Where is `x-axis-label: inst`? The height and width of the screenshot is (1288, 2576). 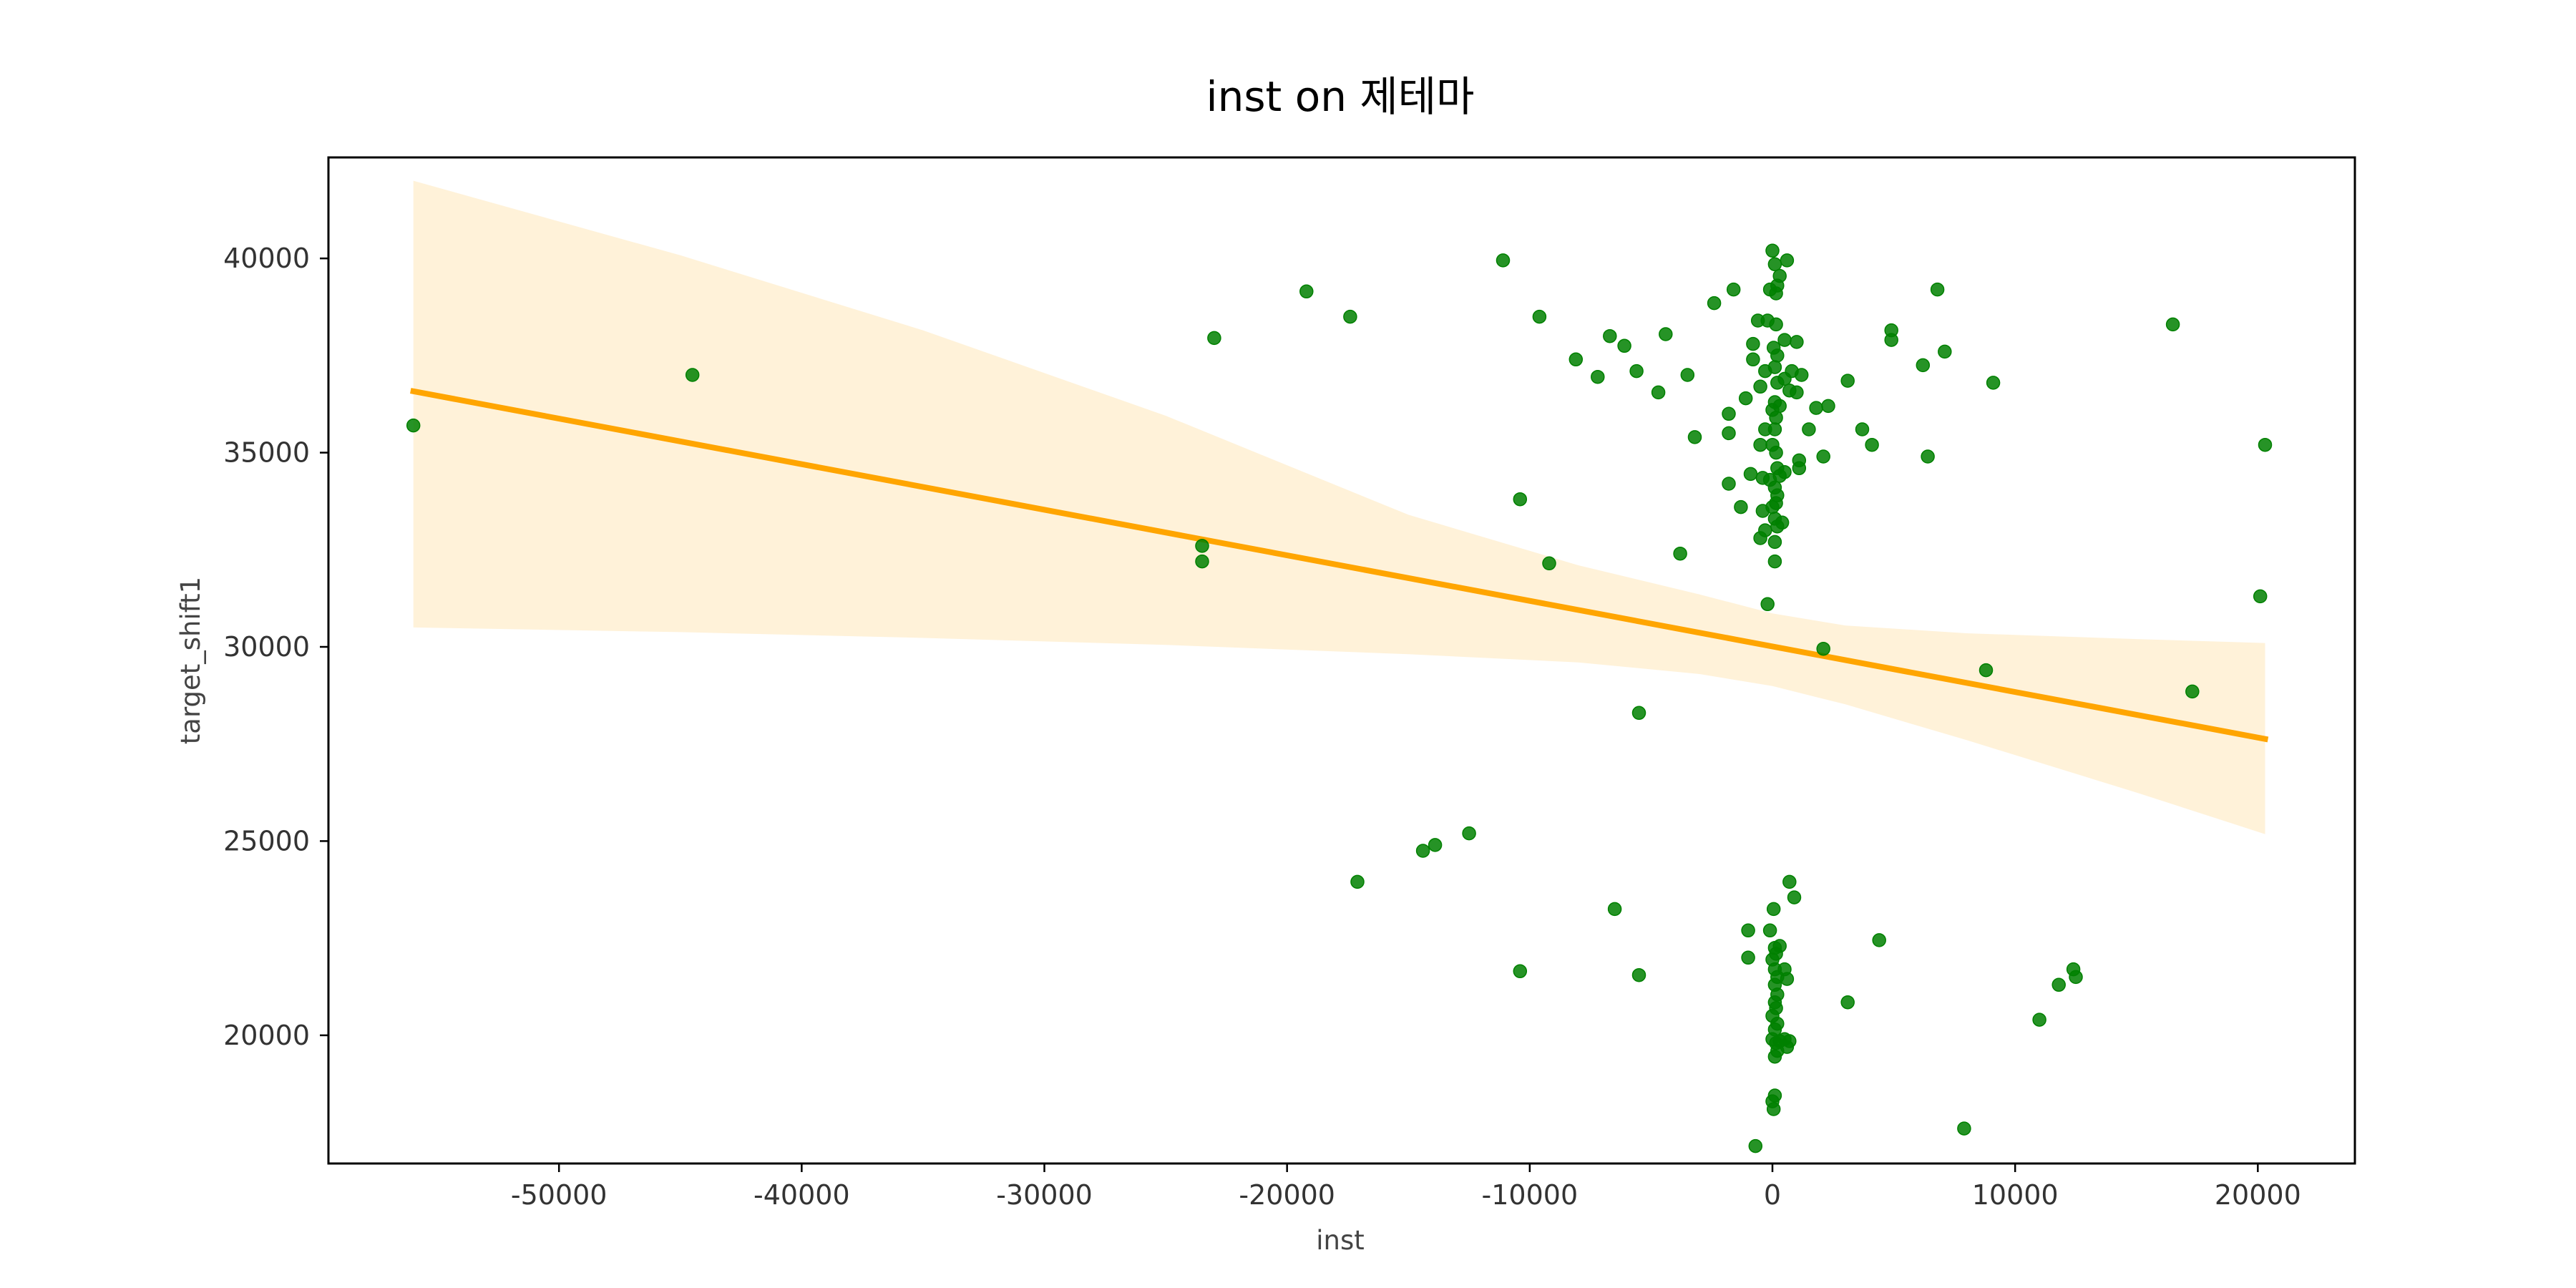 x-axis-label: inst is located at coordinates (1340, 1240).